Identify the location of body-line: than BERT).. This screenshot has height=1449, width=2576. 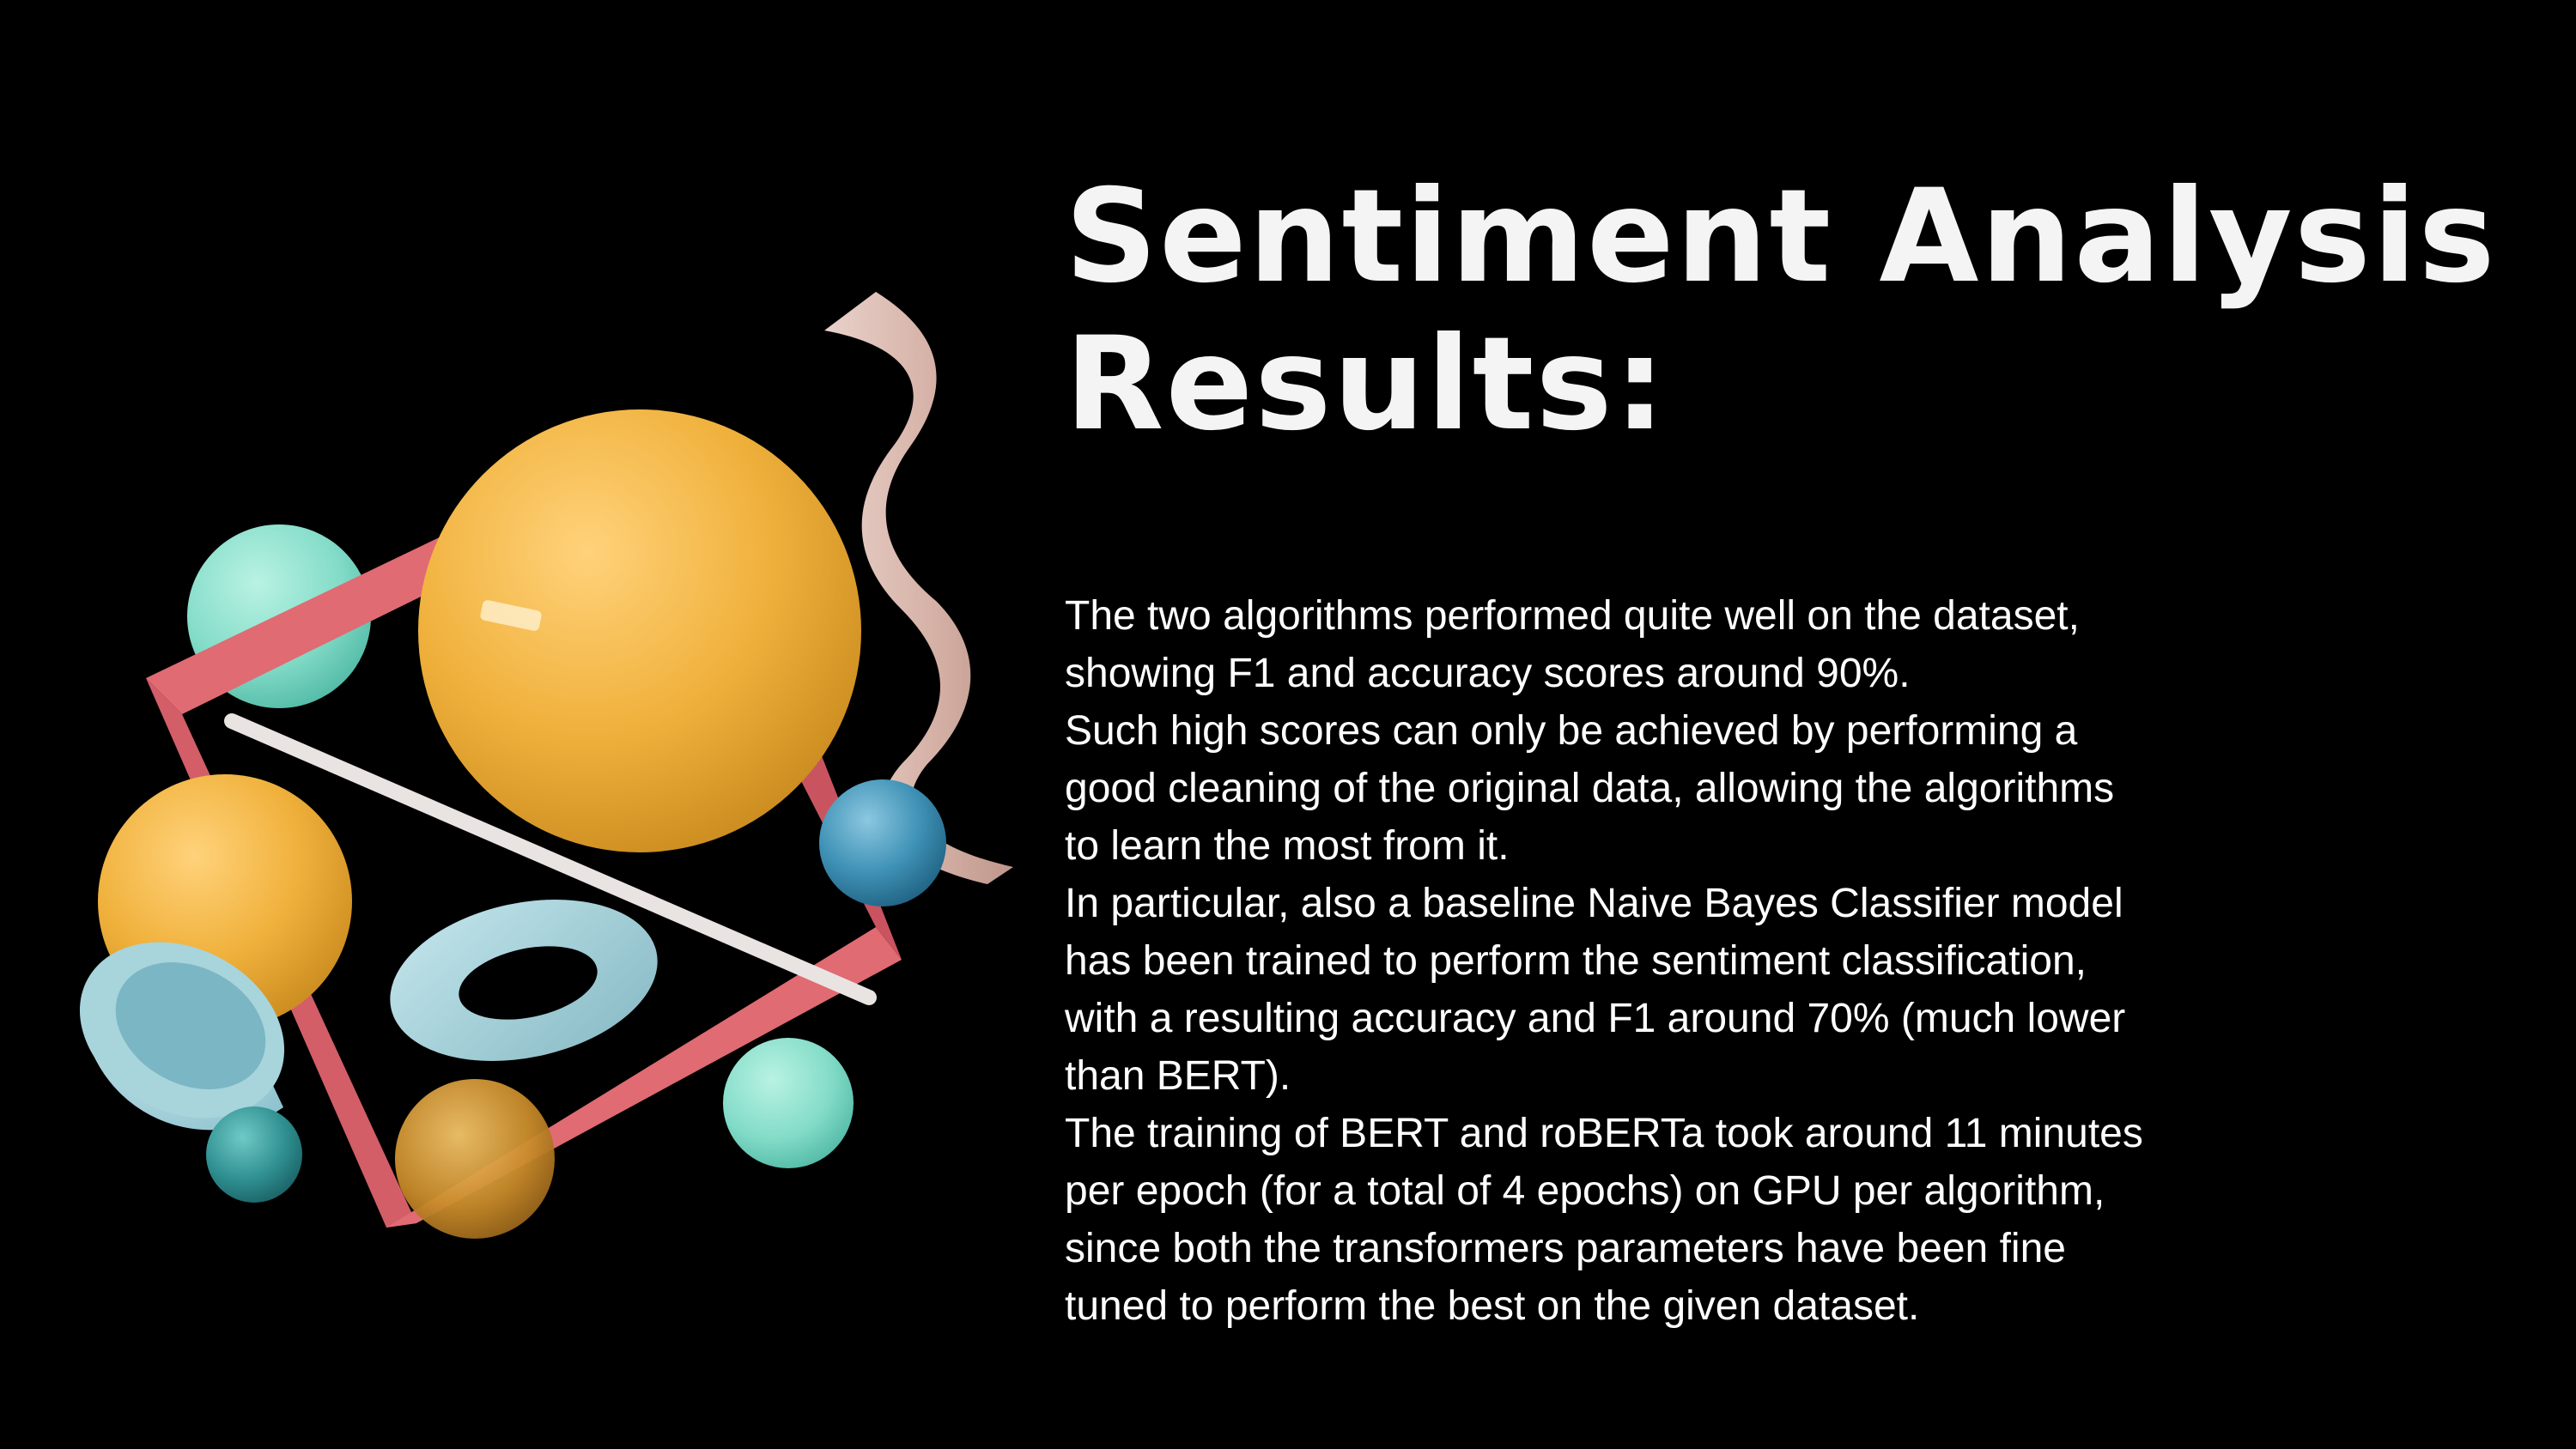
(1178, 1076).